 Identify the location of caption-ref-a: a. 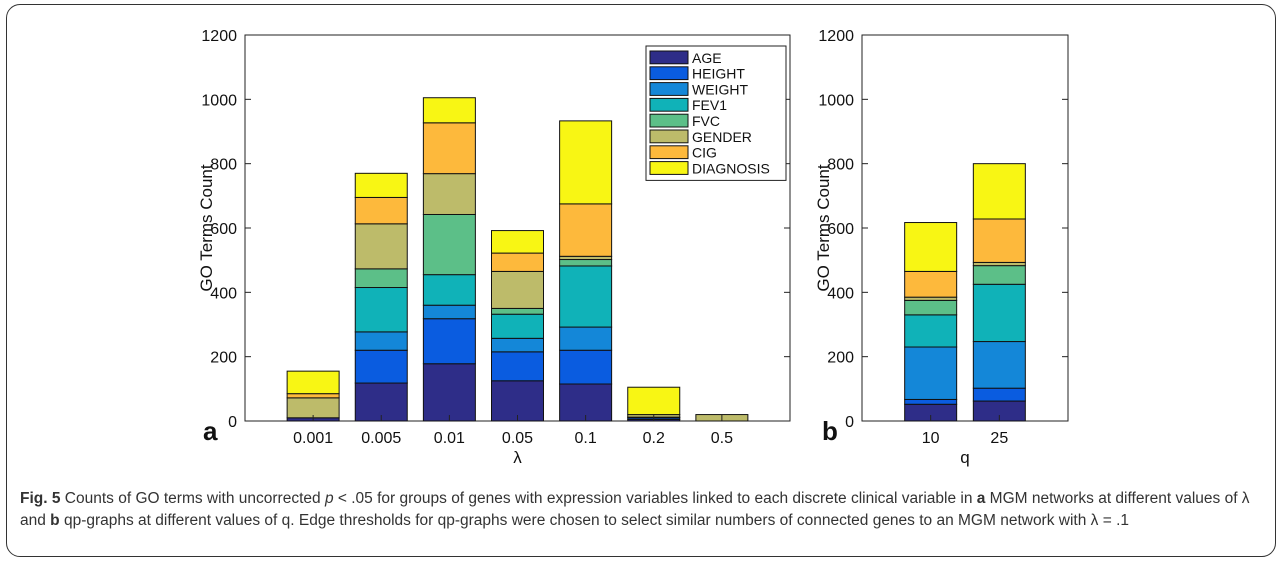
(981, 498).